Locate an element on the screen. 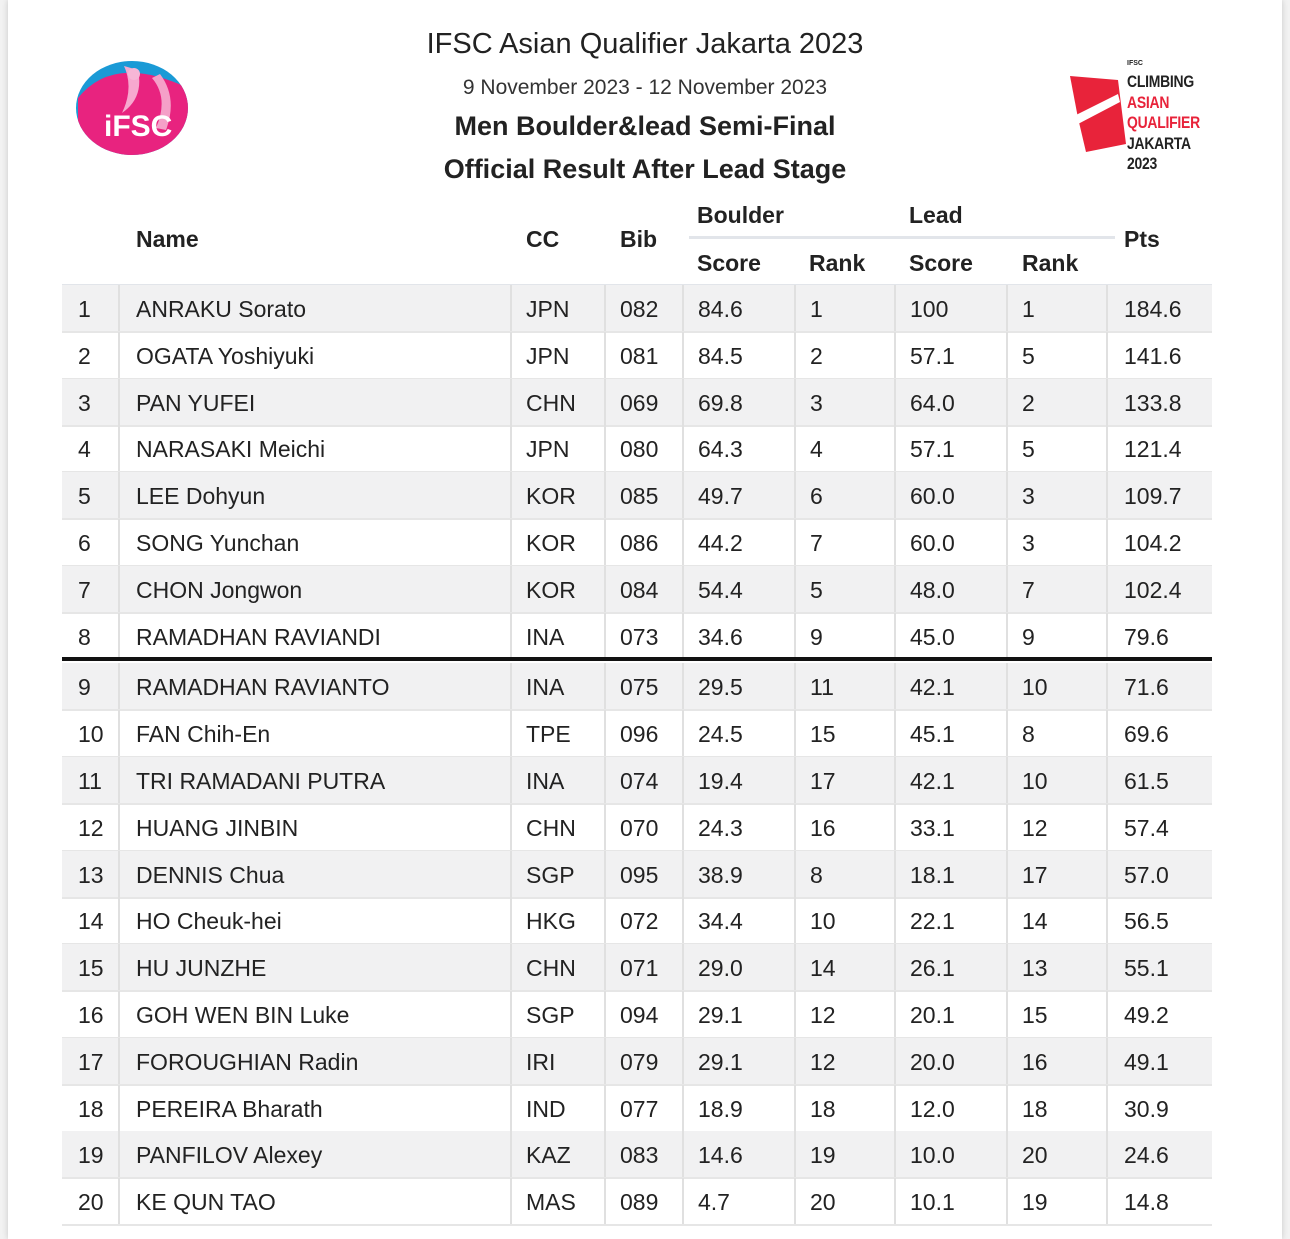 The width and height of the screenshot is (1290, 1239). cell-name: SONG Yunchan is located at coordinates (218, 543).